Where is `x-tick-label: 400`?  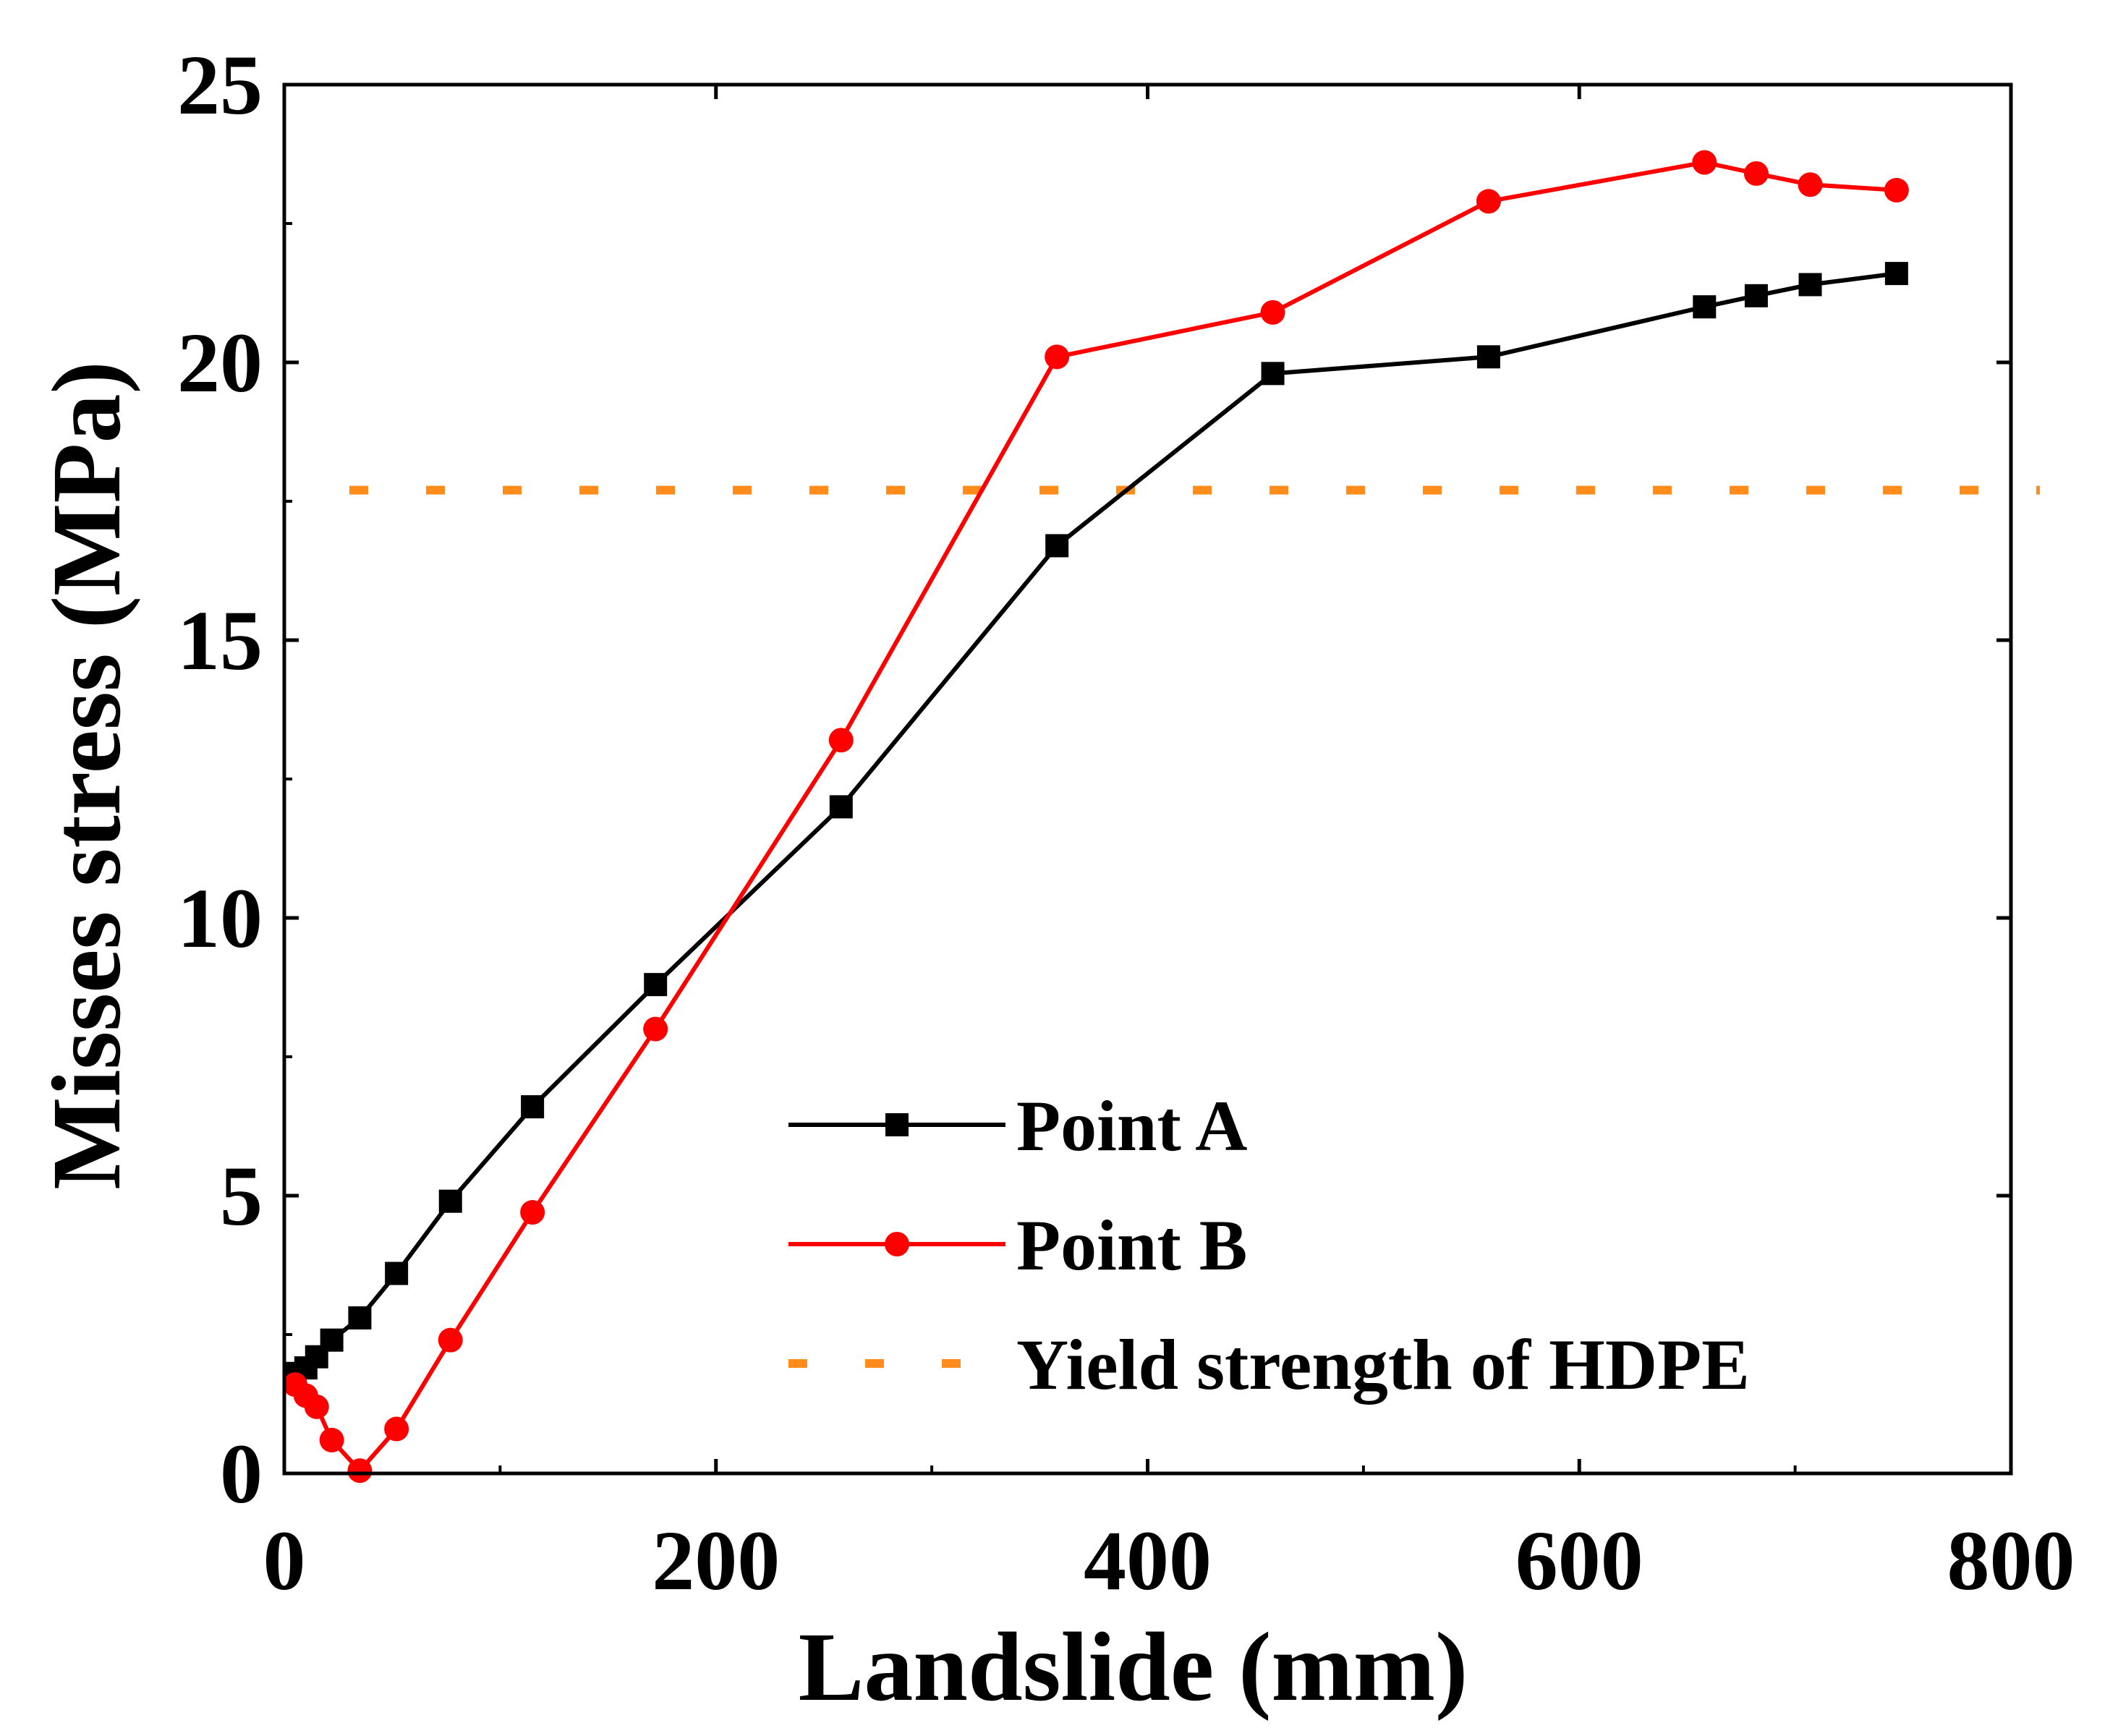 x-tick-label: 400 is located at coordinates (1148, 1560).